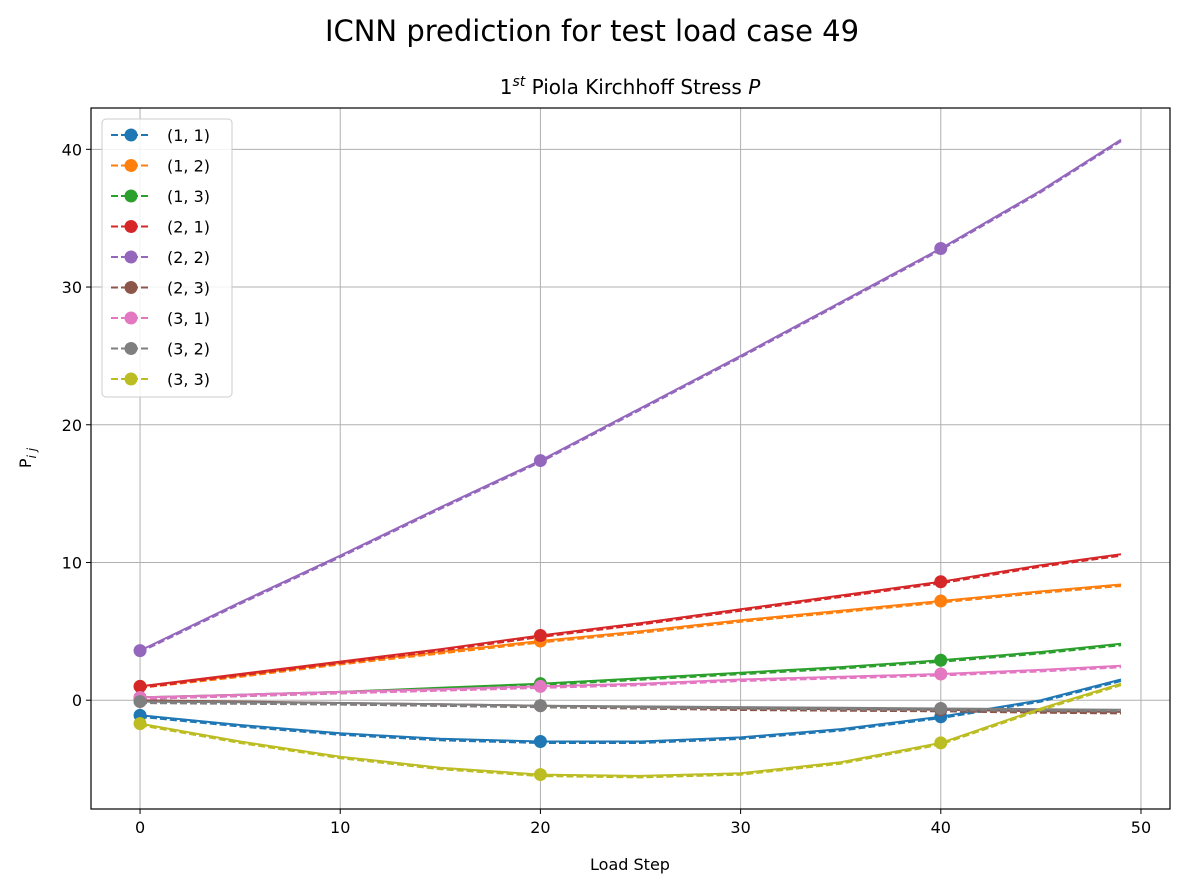  What do you see at coordinates (72, 287) in the screenshot?
I see `y-tick-label: 30` at bounding box center [72, 287].